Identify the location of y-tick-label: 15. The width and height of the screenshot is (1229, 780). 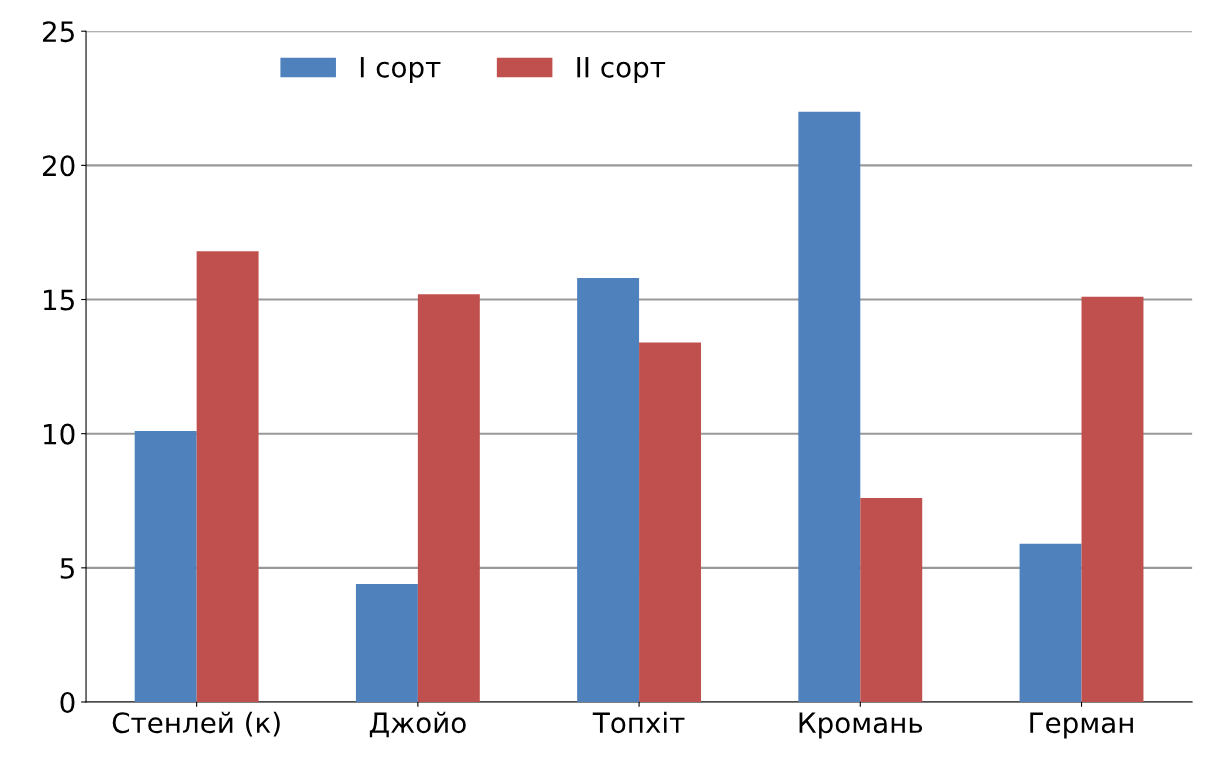
(59, 300).